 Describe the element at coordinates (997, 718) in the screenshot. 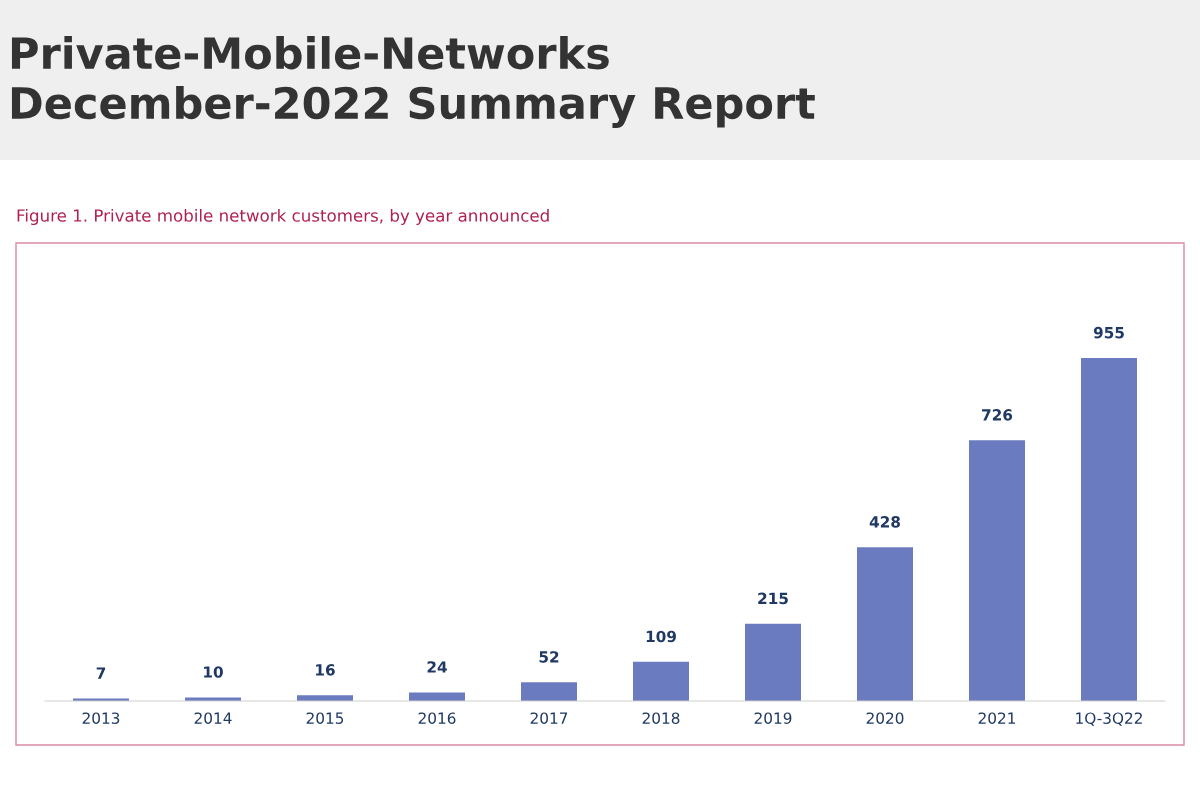

I see `x-tick-label: 2021` at that location.